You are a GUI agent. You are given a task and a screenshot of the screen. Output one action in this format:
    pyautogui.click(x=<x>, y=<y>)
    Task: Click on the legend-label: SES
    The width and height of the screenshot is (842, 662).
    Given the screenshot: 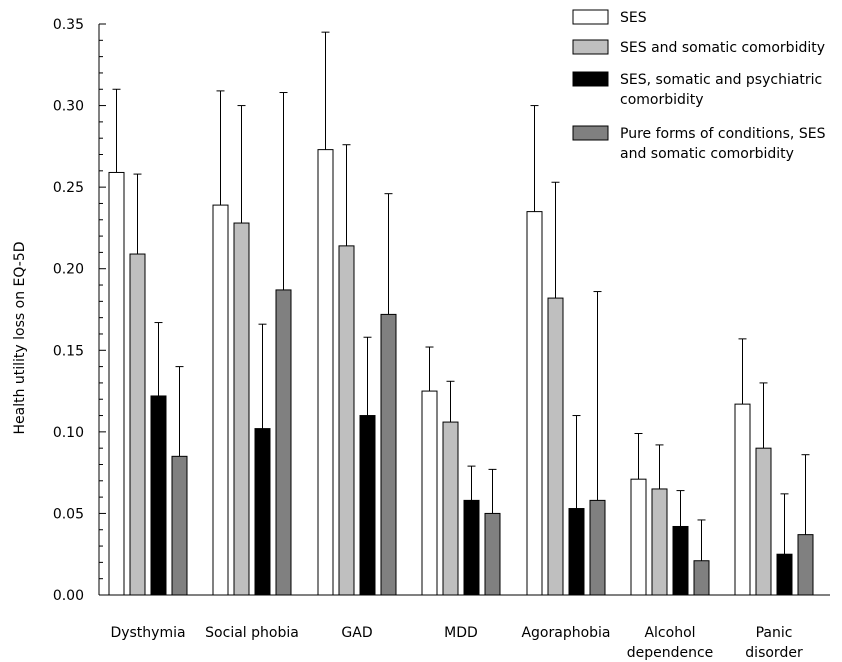 What is the action you would take?
    pyautogui.click(x=633, y=18)
    